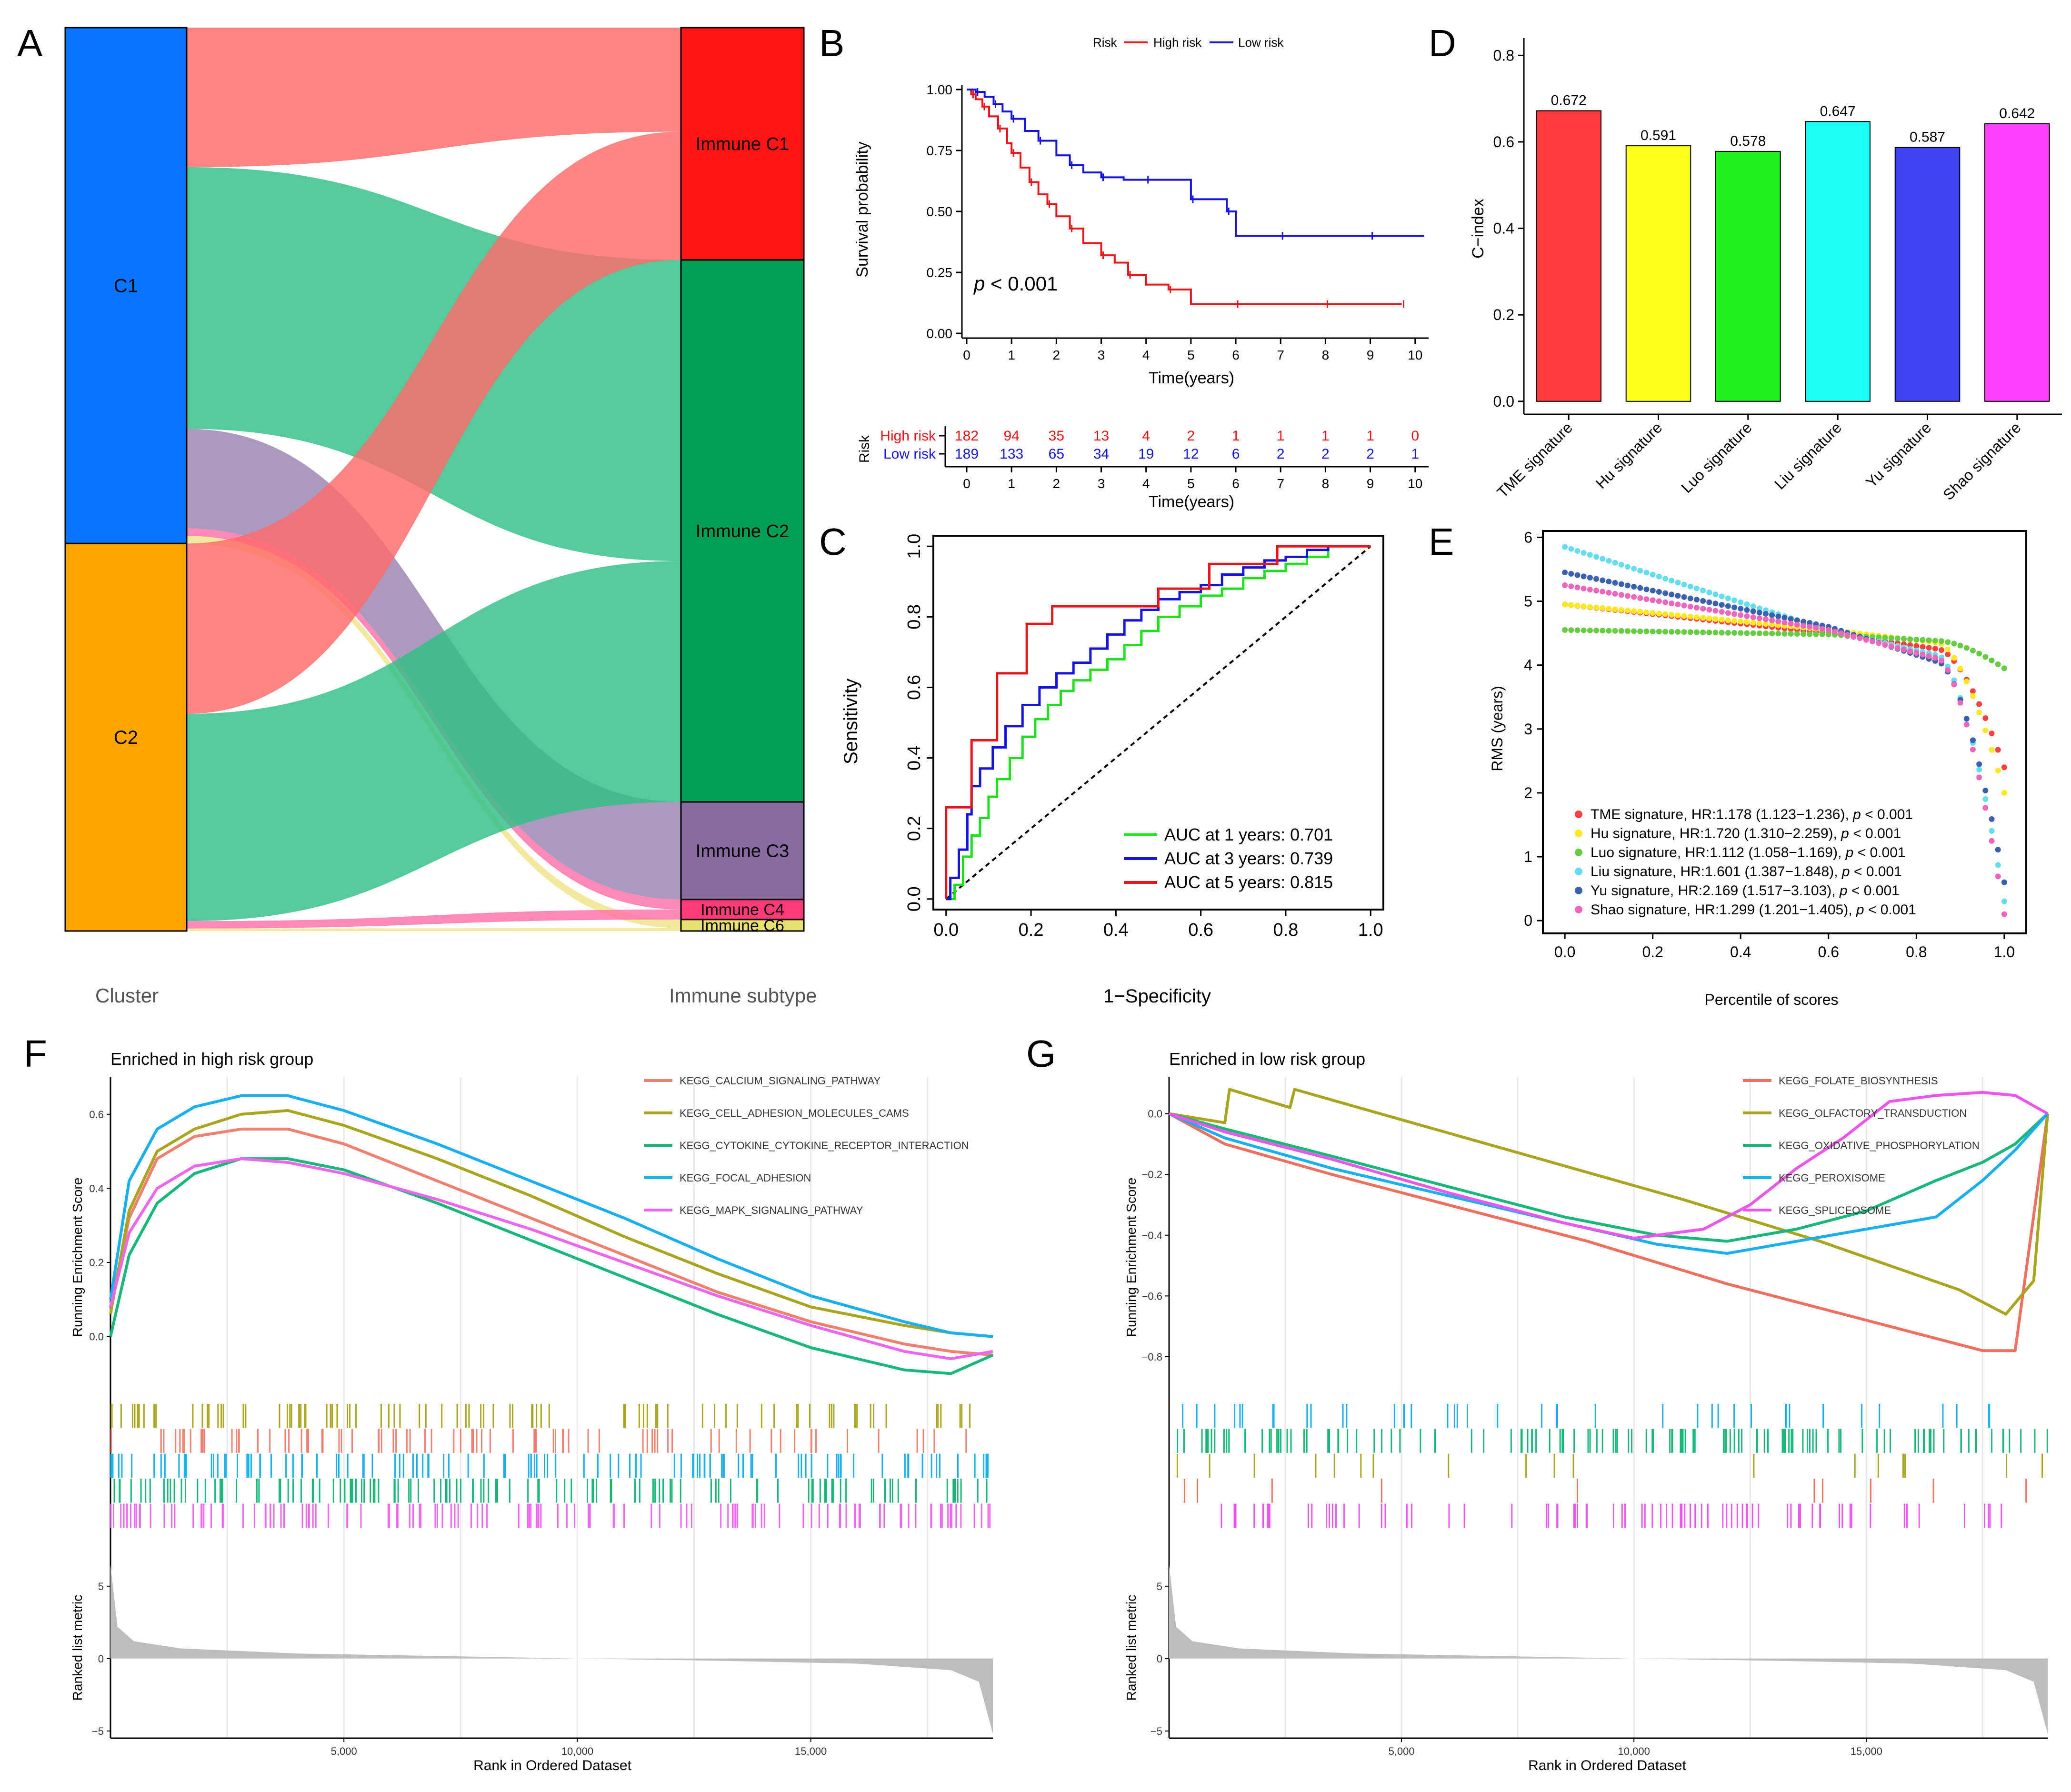  I want to click on gsea-curve-kegg-oxidative-phosphorylation, so click(1609, 1177).